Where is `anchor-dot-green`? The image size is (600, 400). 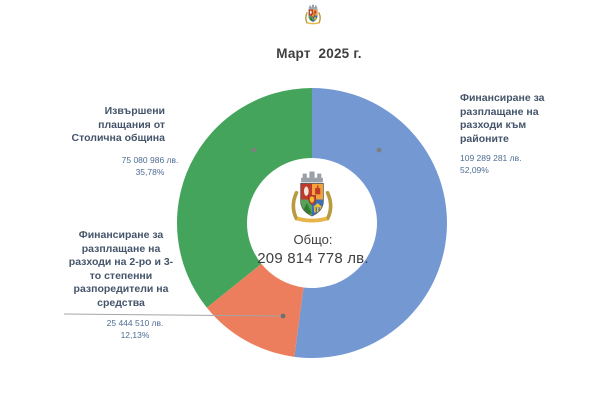 anchor-dot-green is located at coordinates (254, 150).